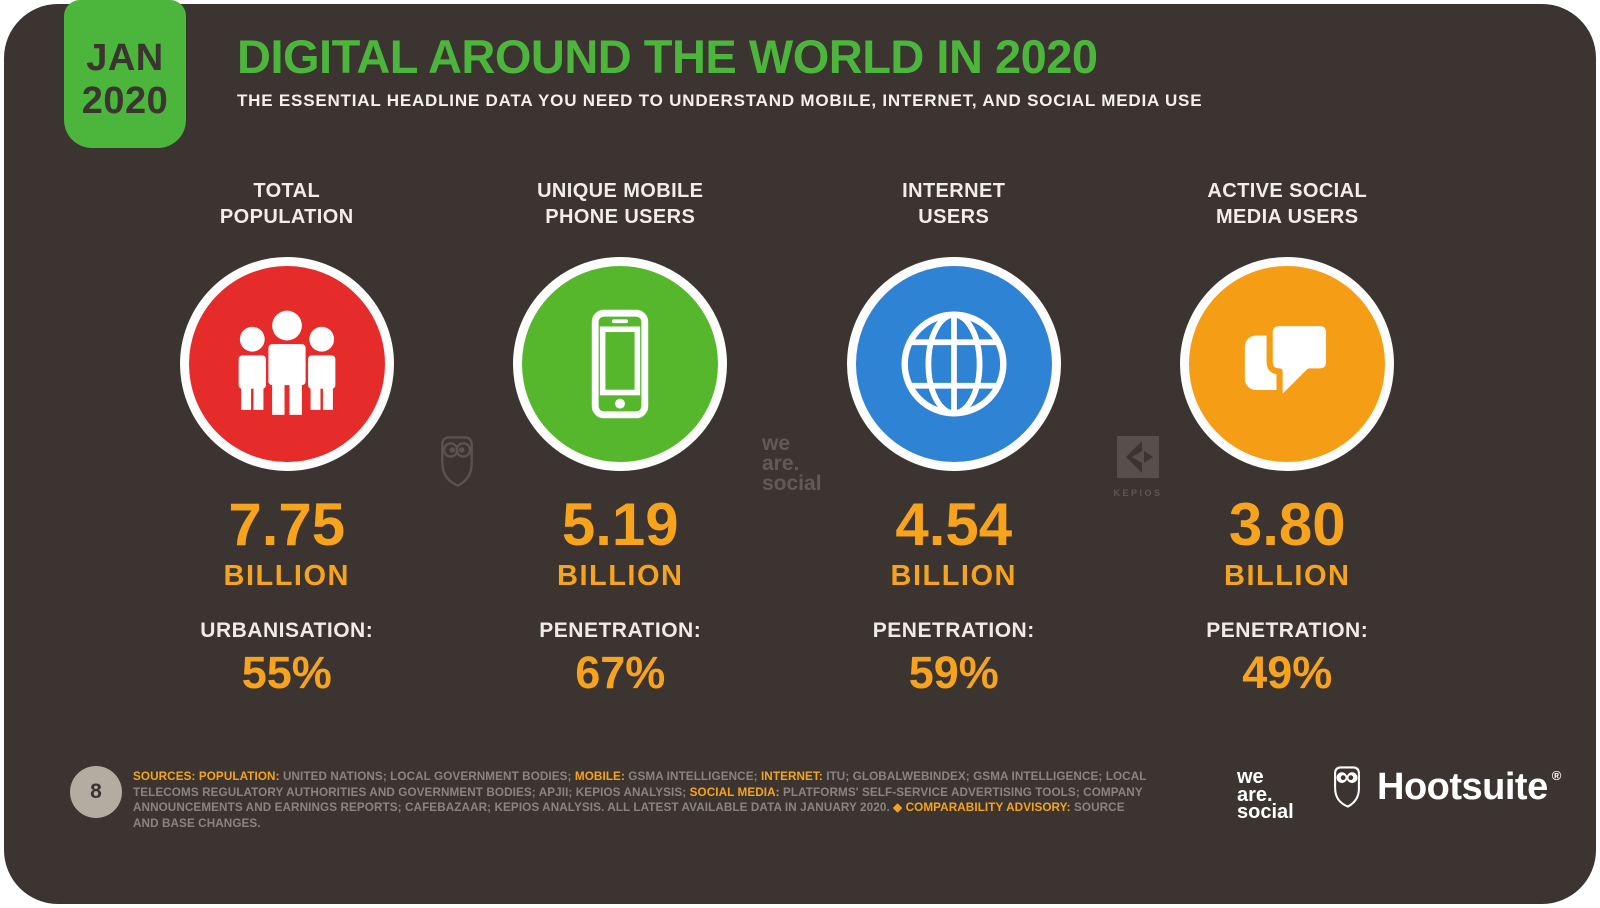 The image size is (1600, 908). I want to click on stat-title: ACTIVE SOCIAL MEDIA USERS, so click(1287, 204).